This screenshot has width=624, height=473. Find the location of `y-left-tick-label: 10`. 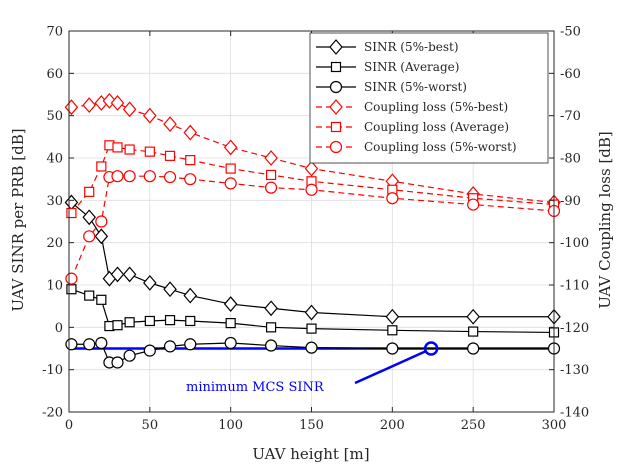

y-left-tick-label: 10 is located at coordinates (54, 286).